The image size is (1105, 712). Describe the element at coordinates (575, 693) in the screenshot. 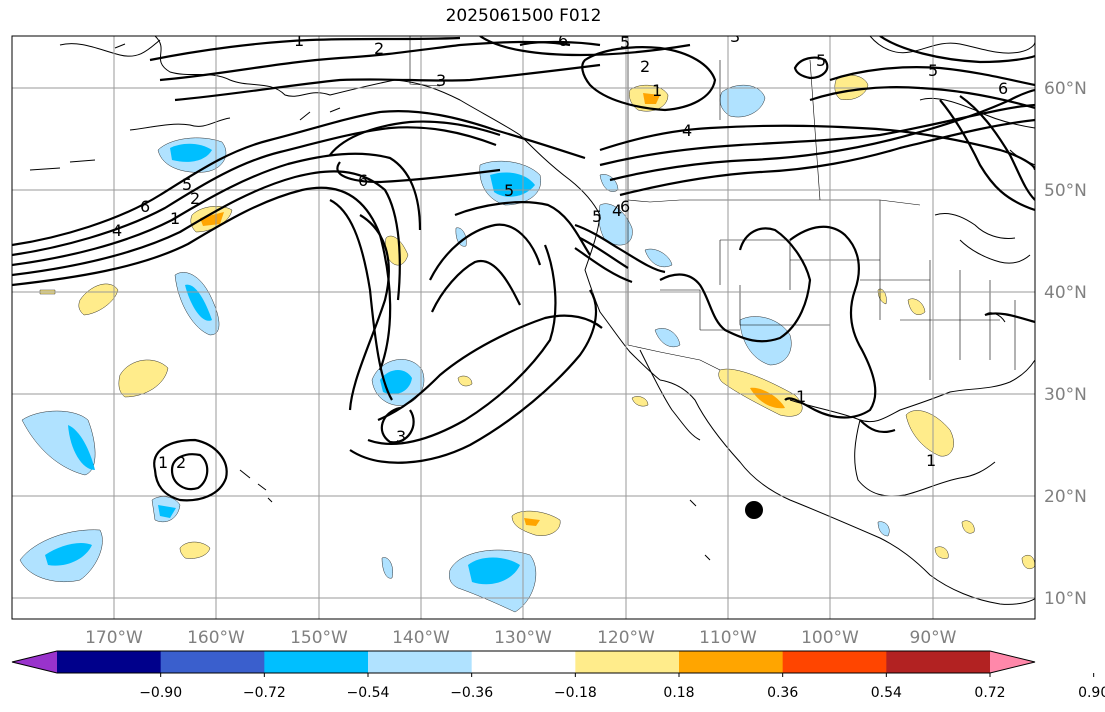

I see `colorbar-tick-label: −0.18` at that location.